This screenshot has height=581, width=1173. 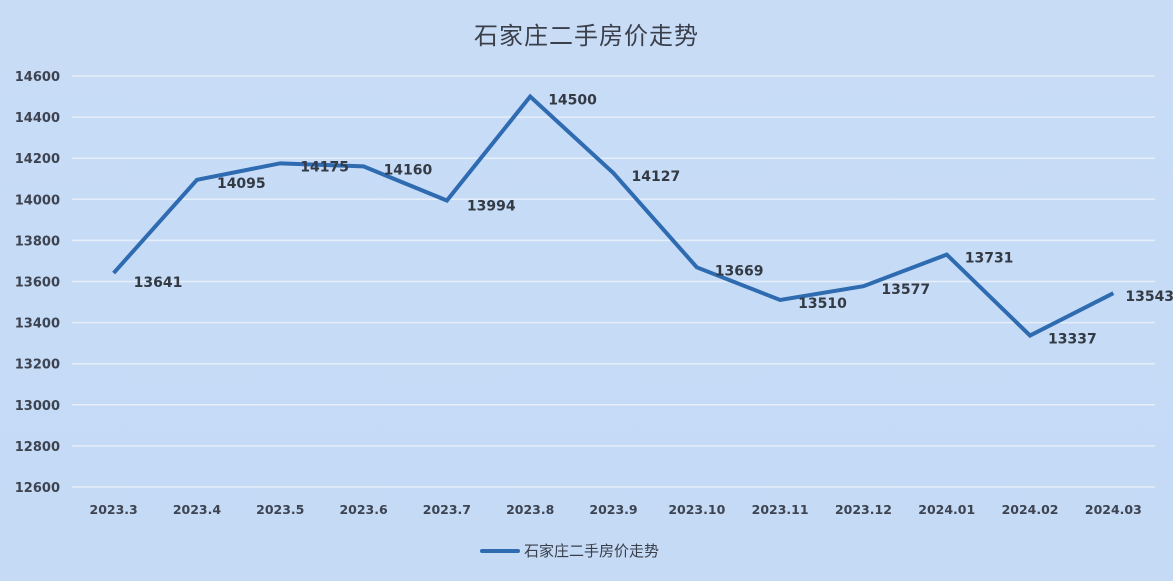 What do you see at coordinates (197, 509) in the screenshot?
I see `x-tick-label: 2023.4` at bounding box center [197, 509].